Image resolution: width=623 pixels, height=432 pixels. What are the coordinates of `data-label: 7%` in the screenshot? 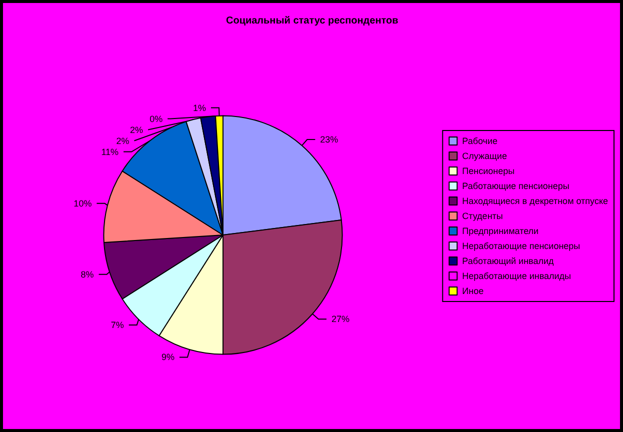 It's located at (117, 325).